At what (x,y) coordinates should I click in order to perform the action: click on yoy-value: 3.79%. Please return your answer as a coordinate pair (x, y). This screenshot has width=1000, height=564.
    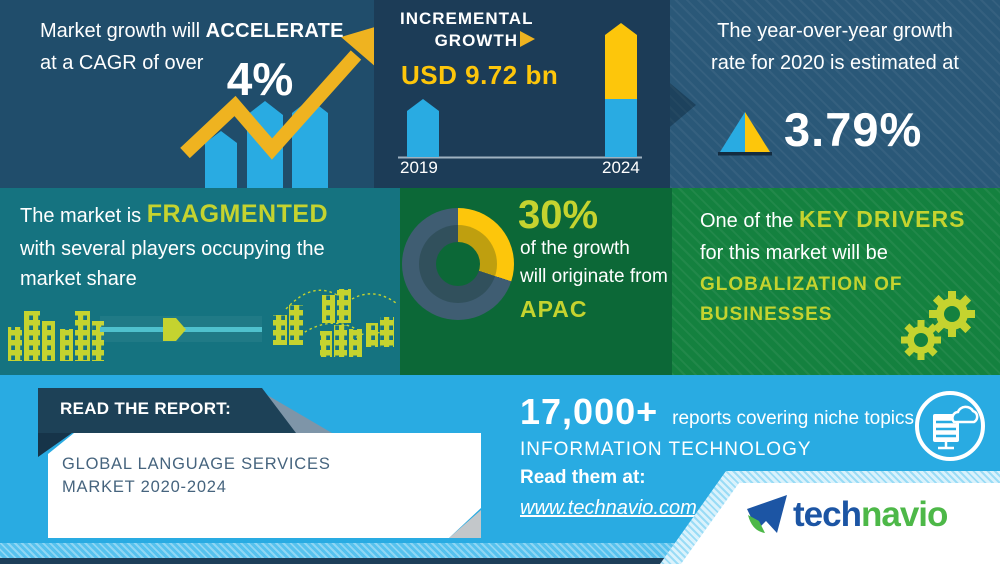
    Looking at the image, I should click on (853, 129).